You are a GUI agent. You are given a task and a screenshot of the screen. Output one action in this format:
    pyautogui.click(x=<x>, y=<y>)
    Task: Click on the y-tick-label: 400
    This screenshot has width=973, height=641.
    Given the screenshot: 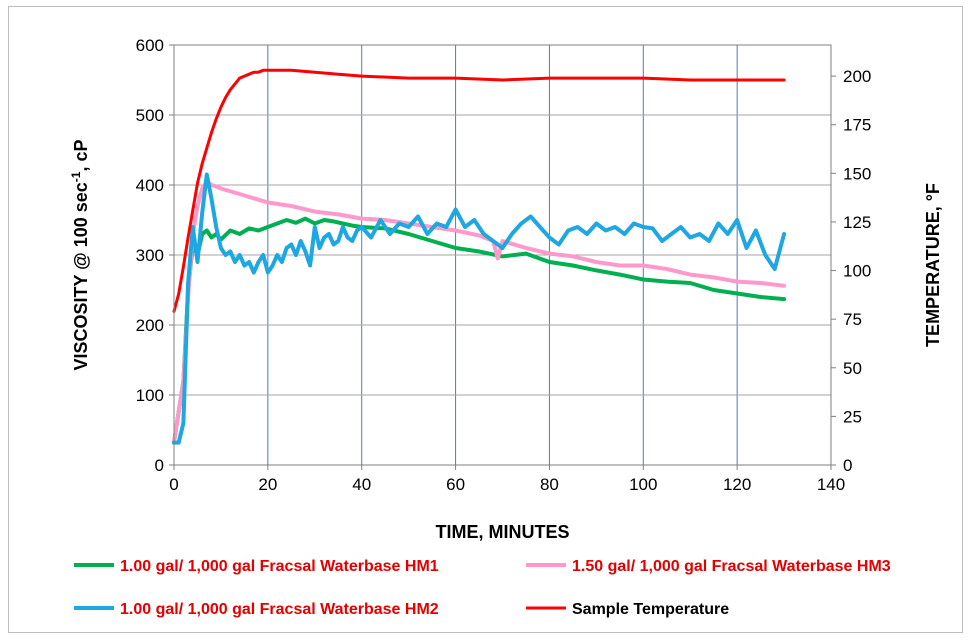 What is the action you would take?
    pyautogui.click(x=150, y=185)
    